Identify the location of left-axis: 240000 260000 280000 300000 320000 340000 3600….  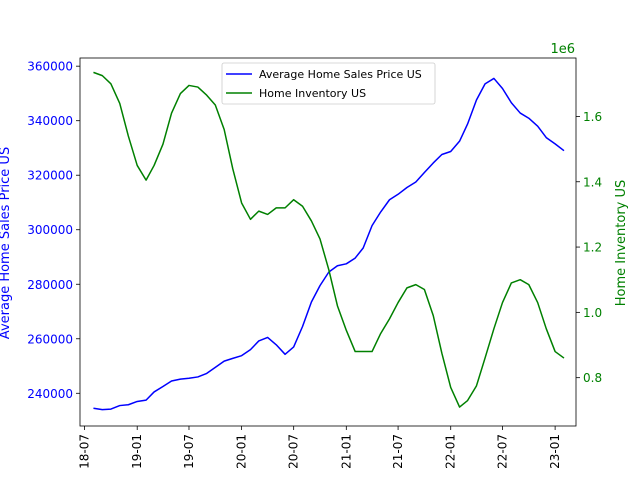
(53, 230).